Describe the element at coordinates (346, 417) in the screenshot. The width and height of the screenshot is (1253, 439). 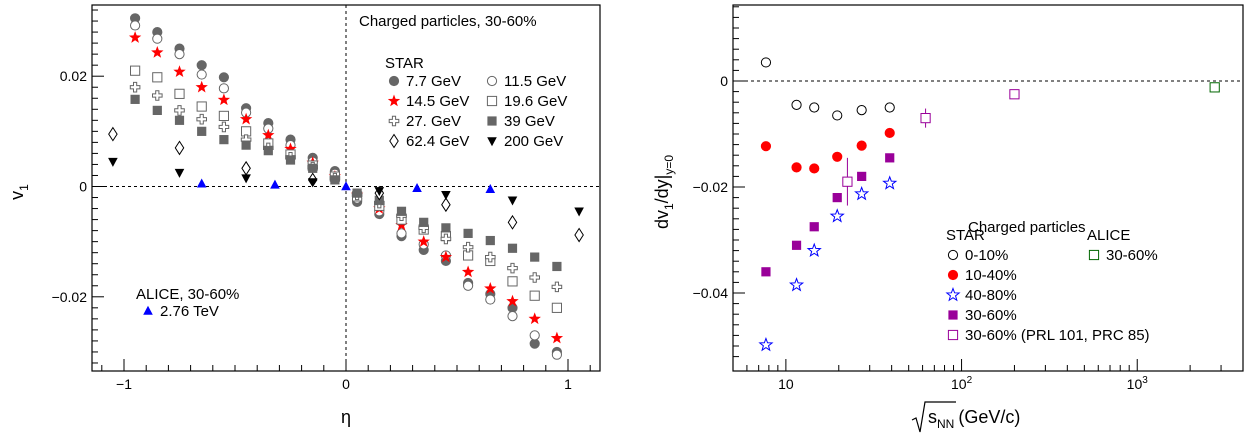
I see `left-x-axis-label: η` at that location.